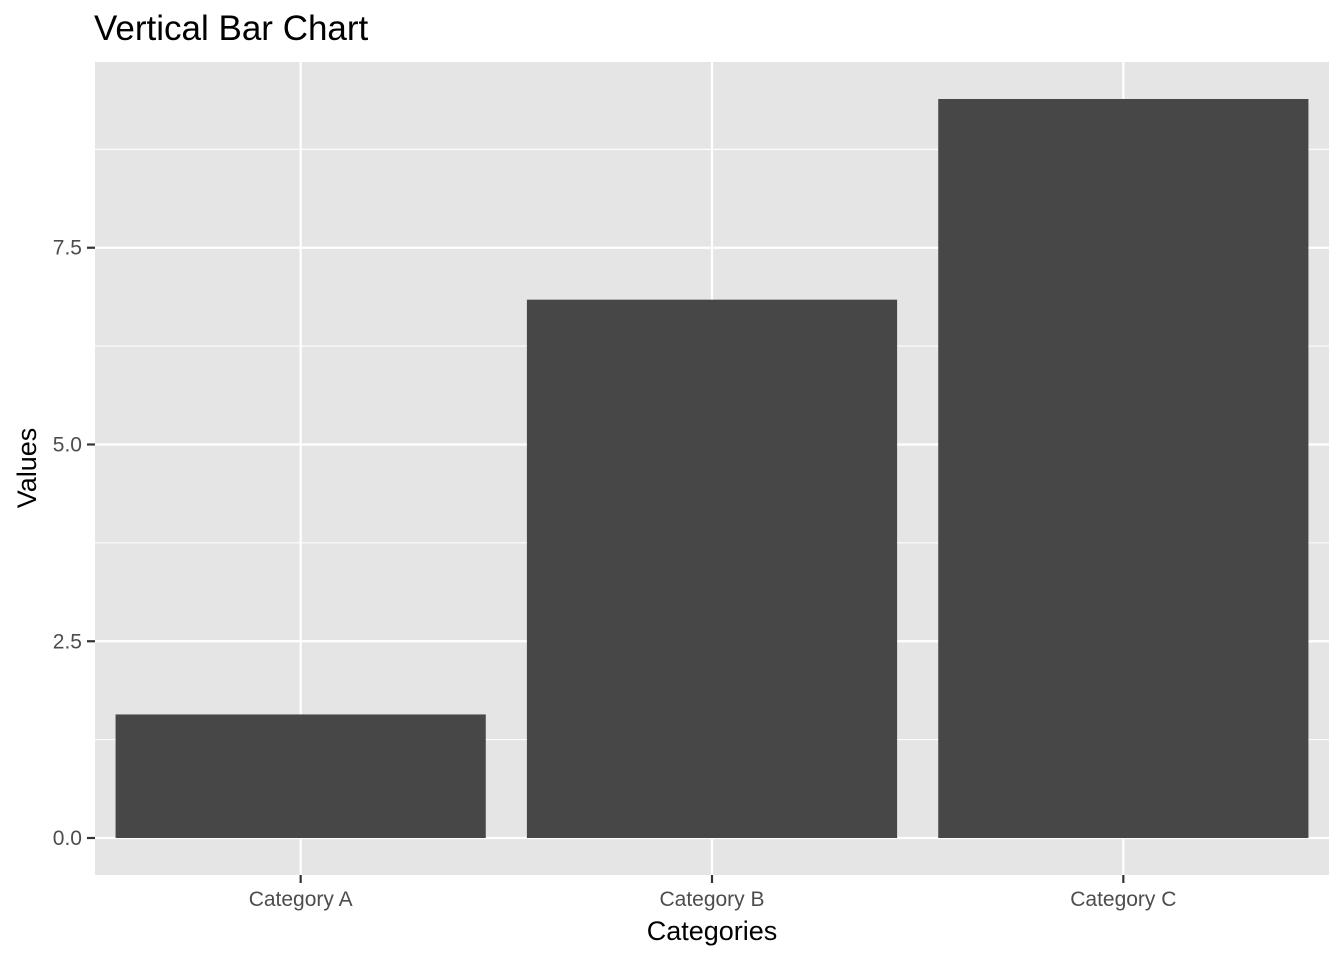  I want to click on y-tick-label: 5.0, so click(67, 444).